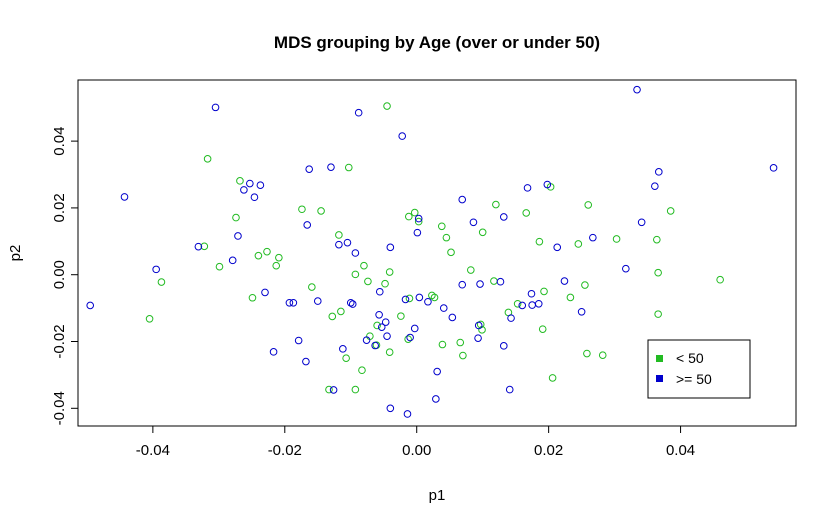  I want to click on legend-label-under-50: < 50, so click(690, 358).